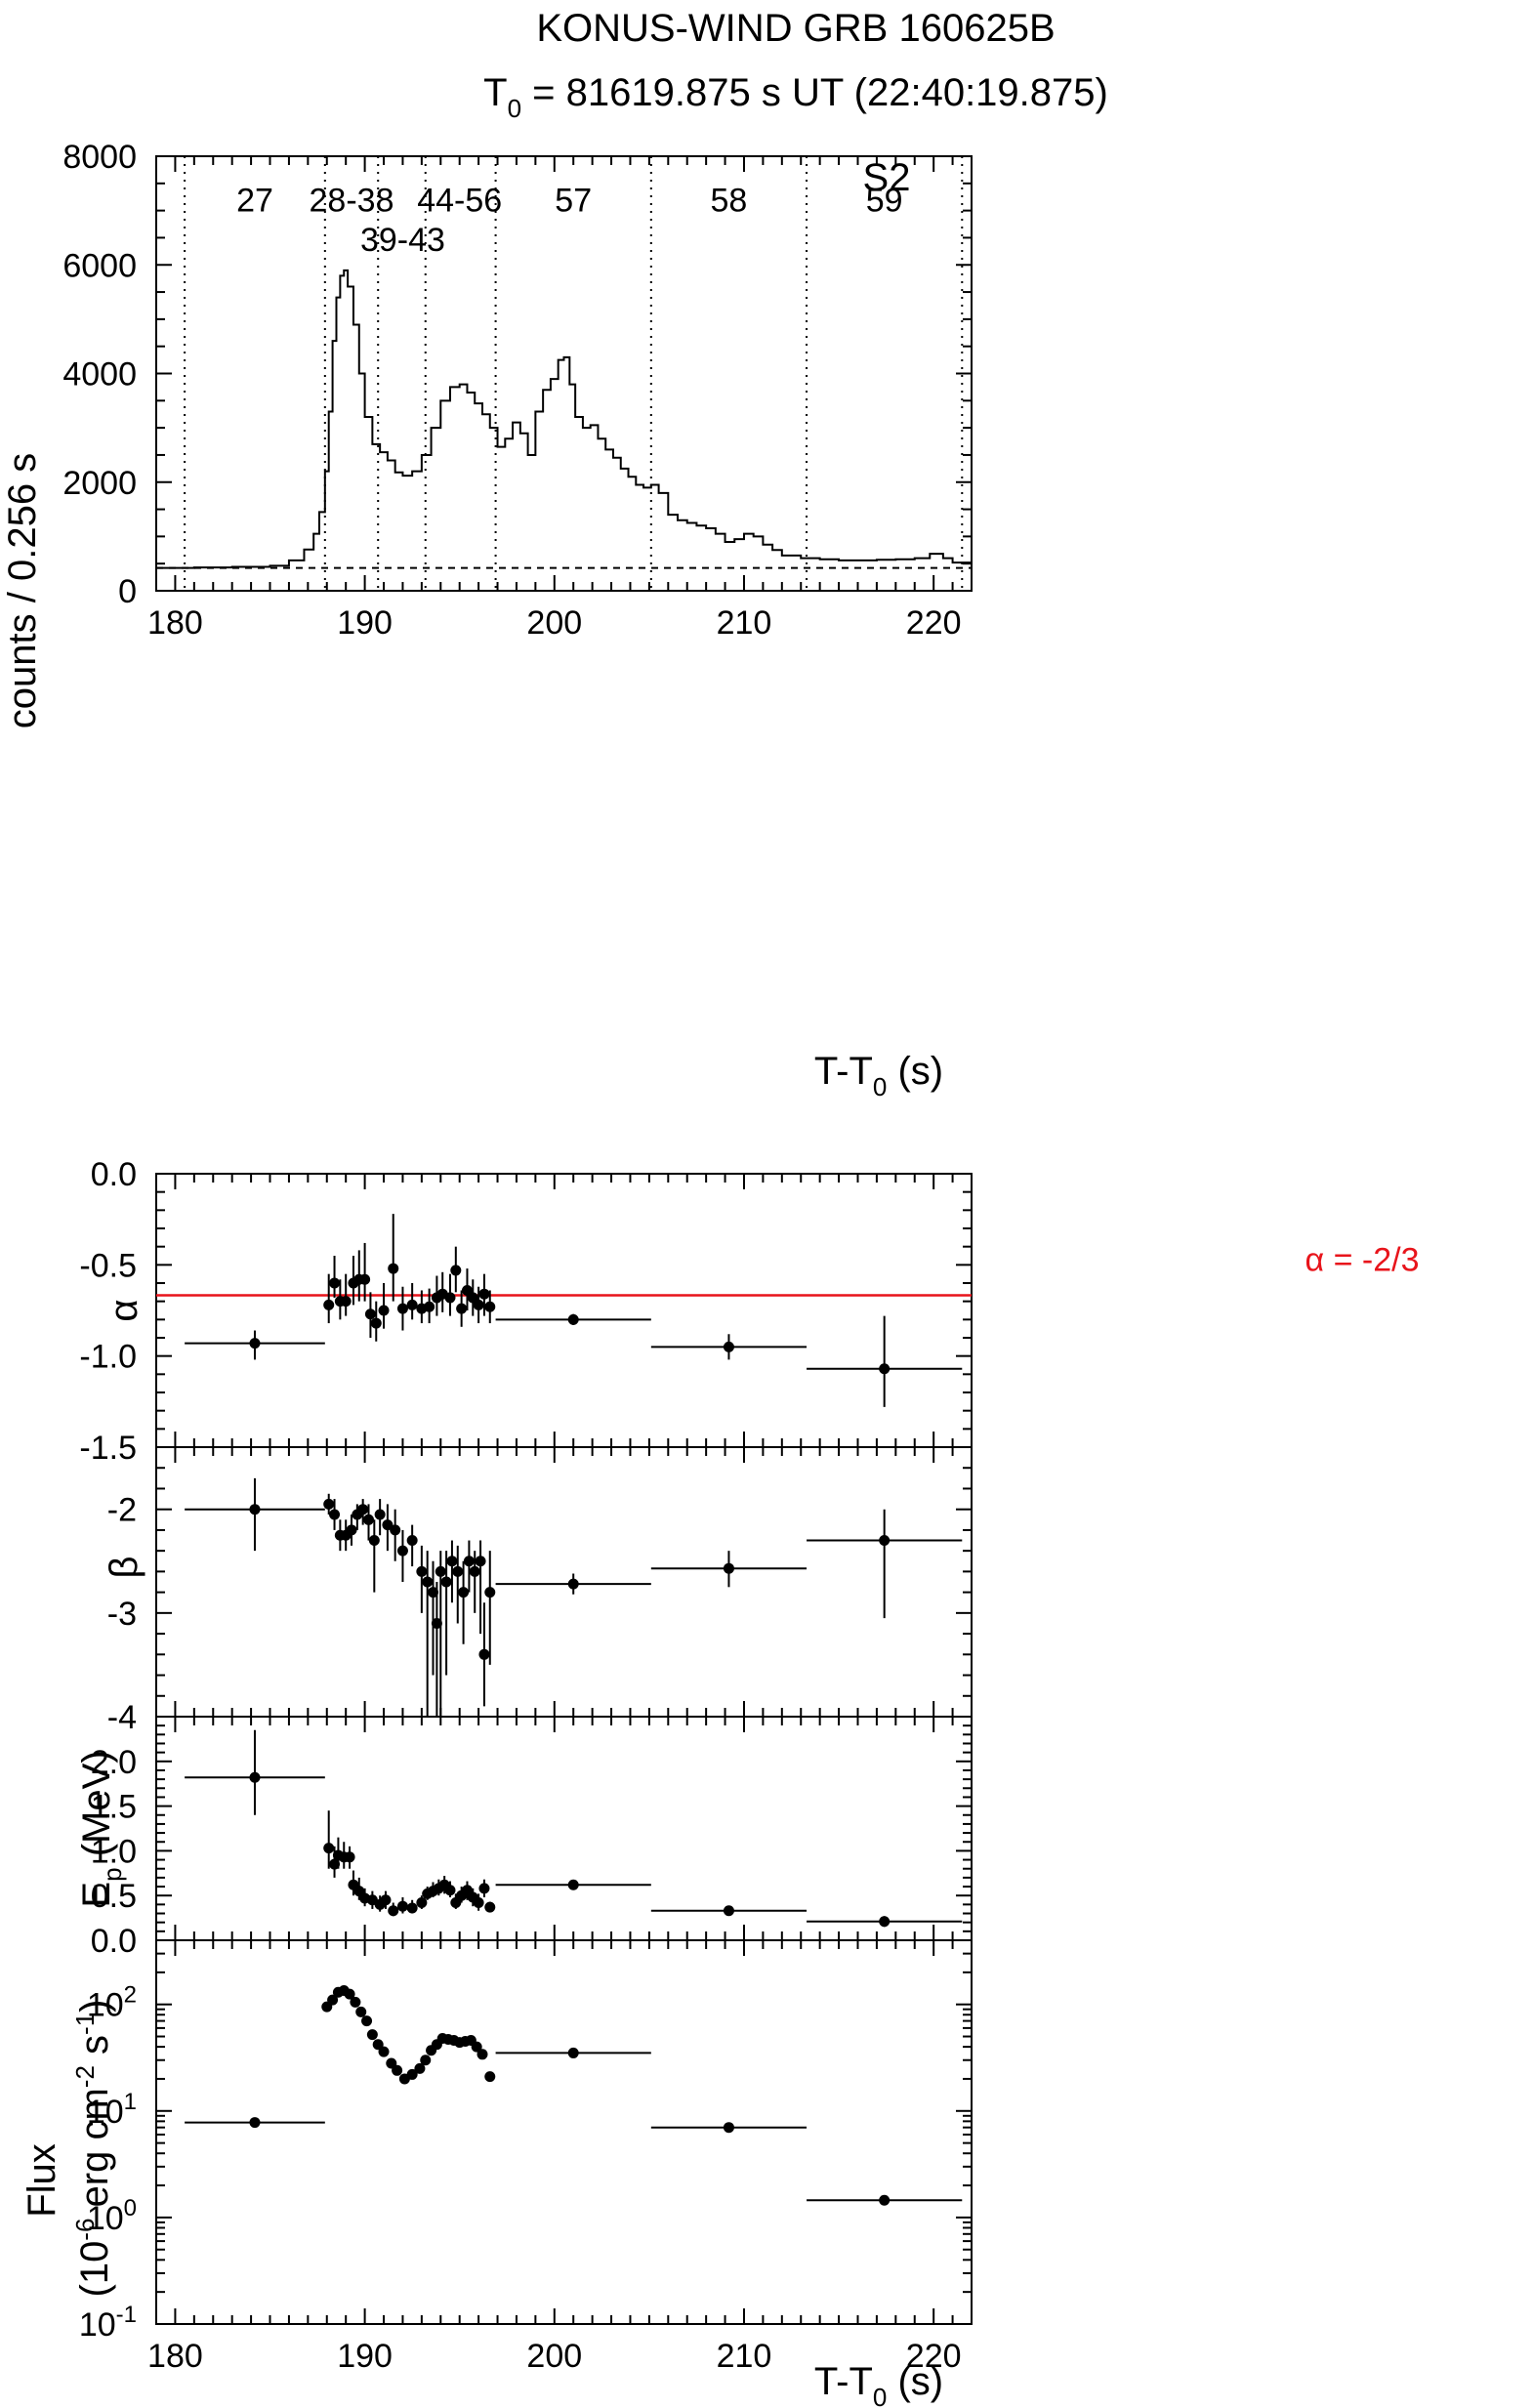 This screenshot has width=1533, height=2408. I want to click on interval-label: 28-38, so click(352, 201).